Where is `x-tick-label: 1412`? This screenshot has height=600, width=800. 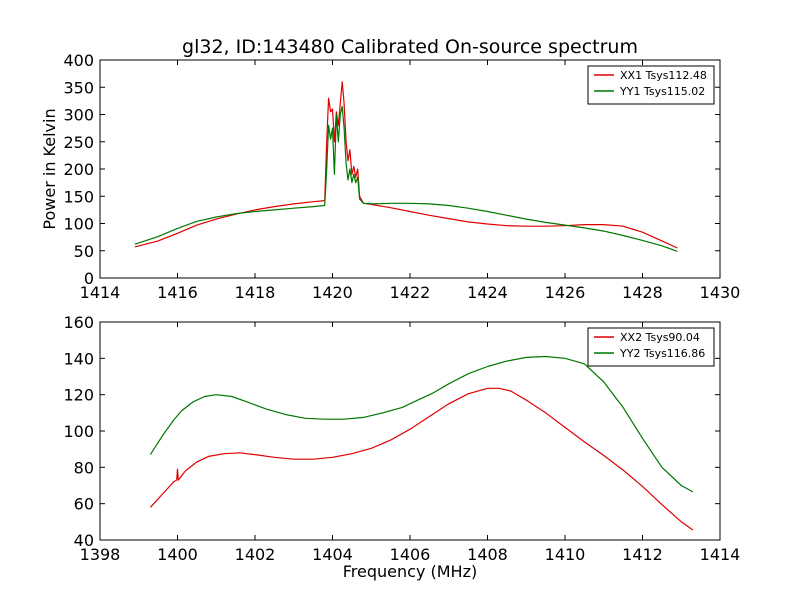
x-tick-label: 1412 is located at coordinates (642, 554).